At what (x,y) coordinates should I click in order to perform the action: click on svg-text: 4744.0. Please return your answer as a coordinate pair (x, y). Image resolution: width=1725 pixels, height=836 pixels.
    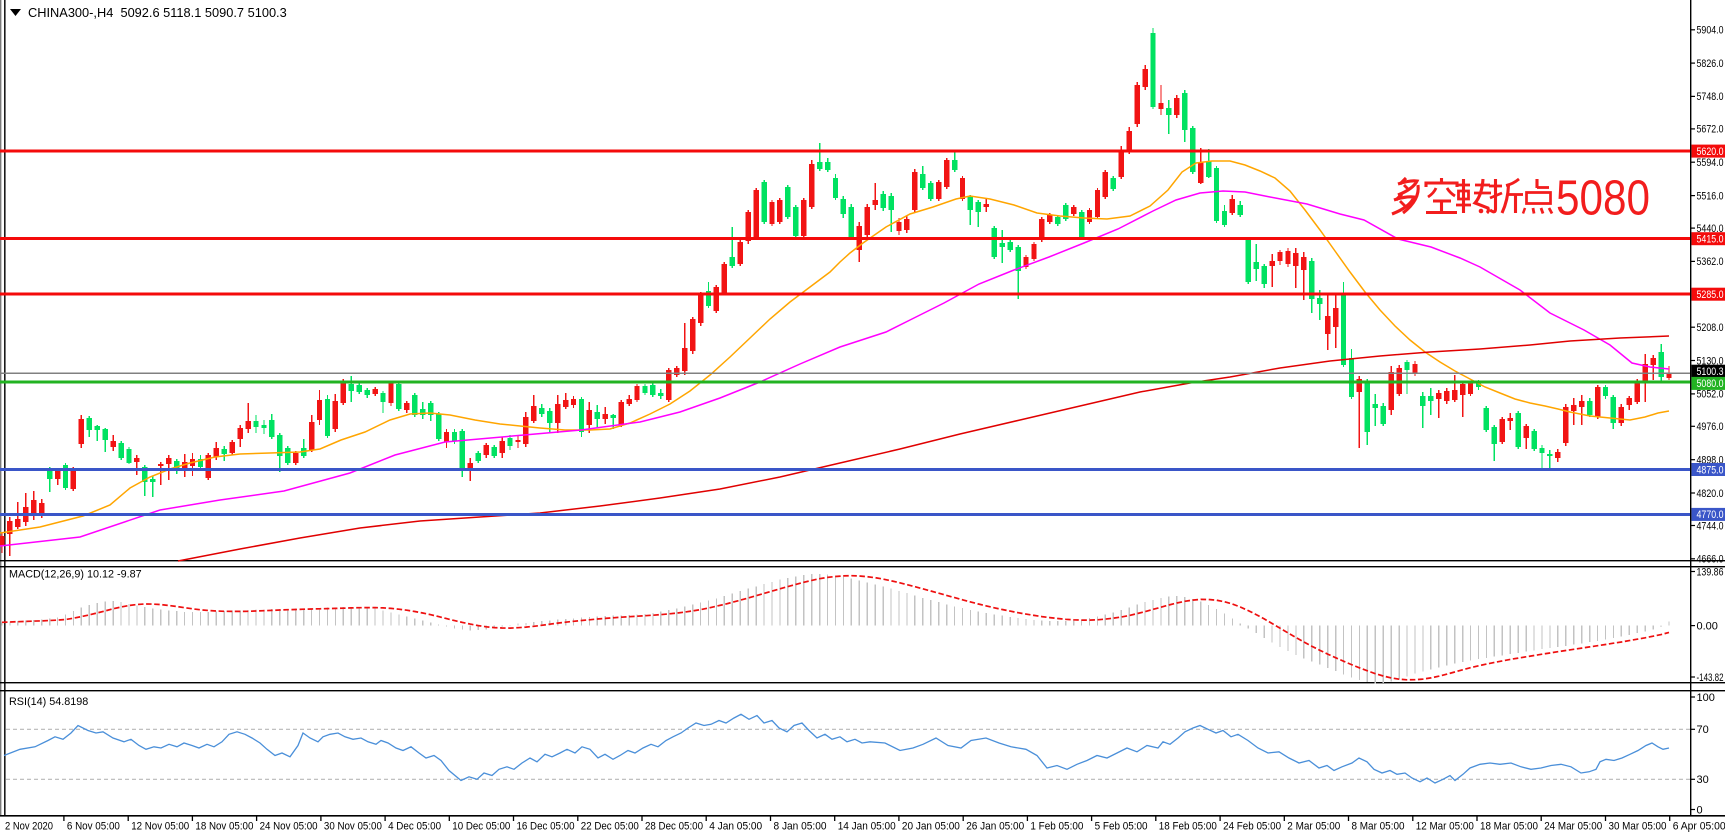
    Looking at the image, I should click on (1710, 526).